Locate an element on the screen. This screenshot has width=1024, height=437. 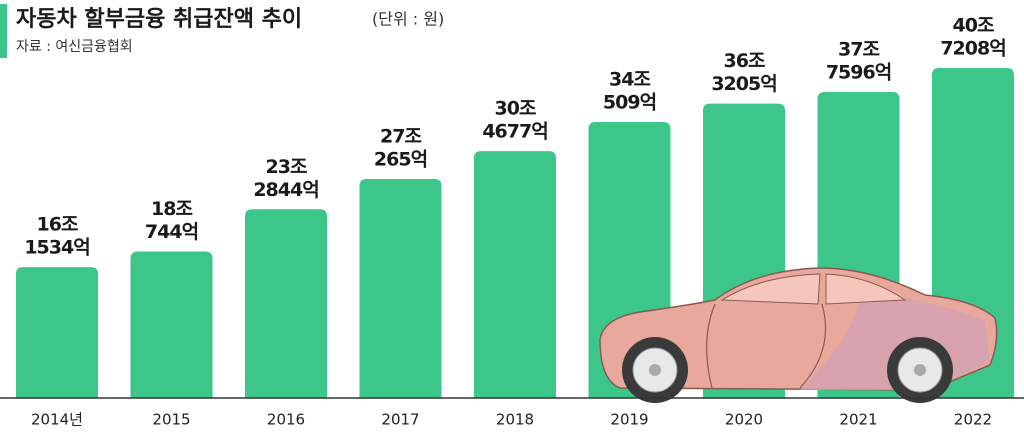
value-label: 34조 is located at coordinates (629, 80).